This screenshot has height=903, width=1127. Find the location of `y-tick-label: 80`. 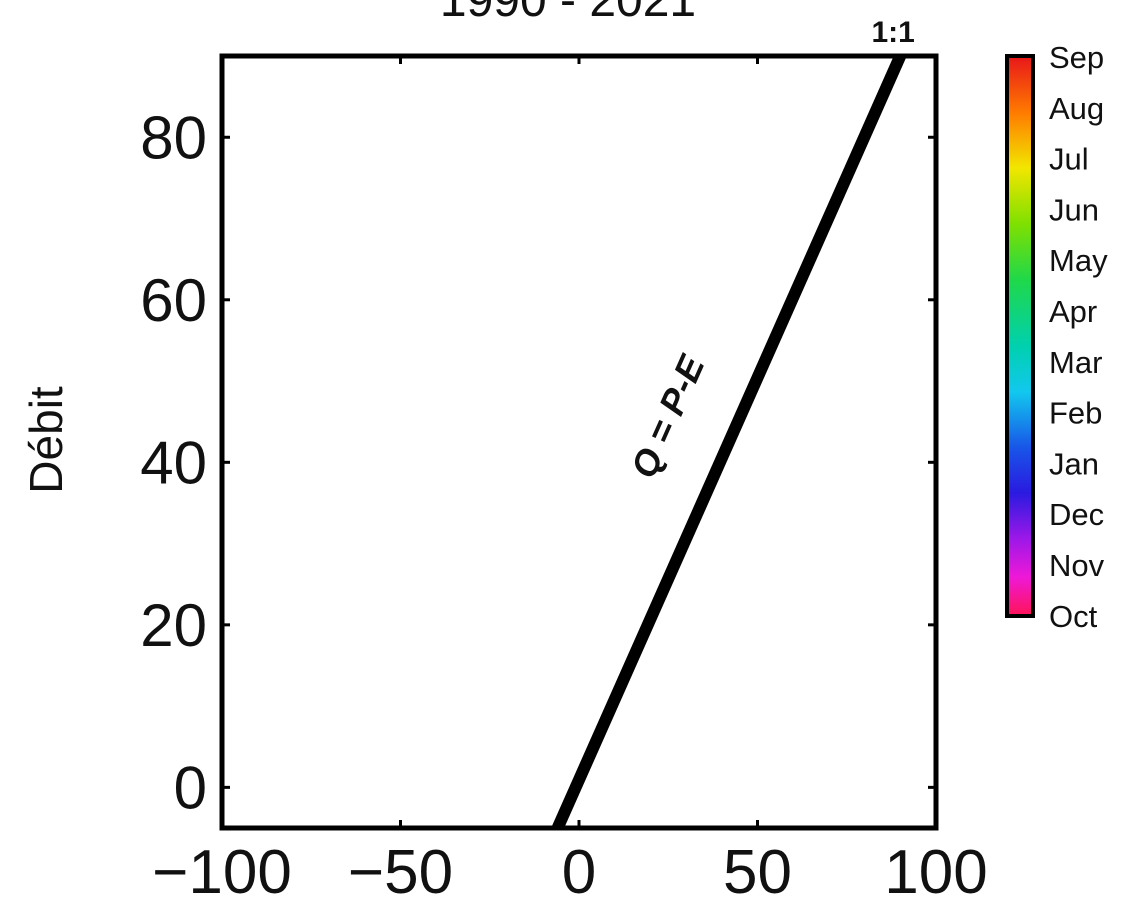

y-tick-label: 80 is located at coordinates (173, 137).